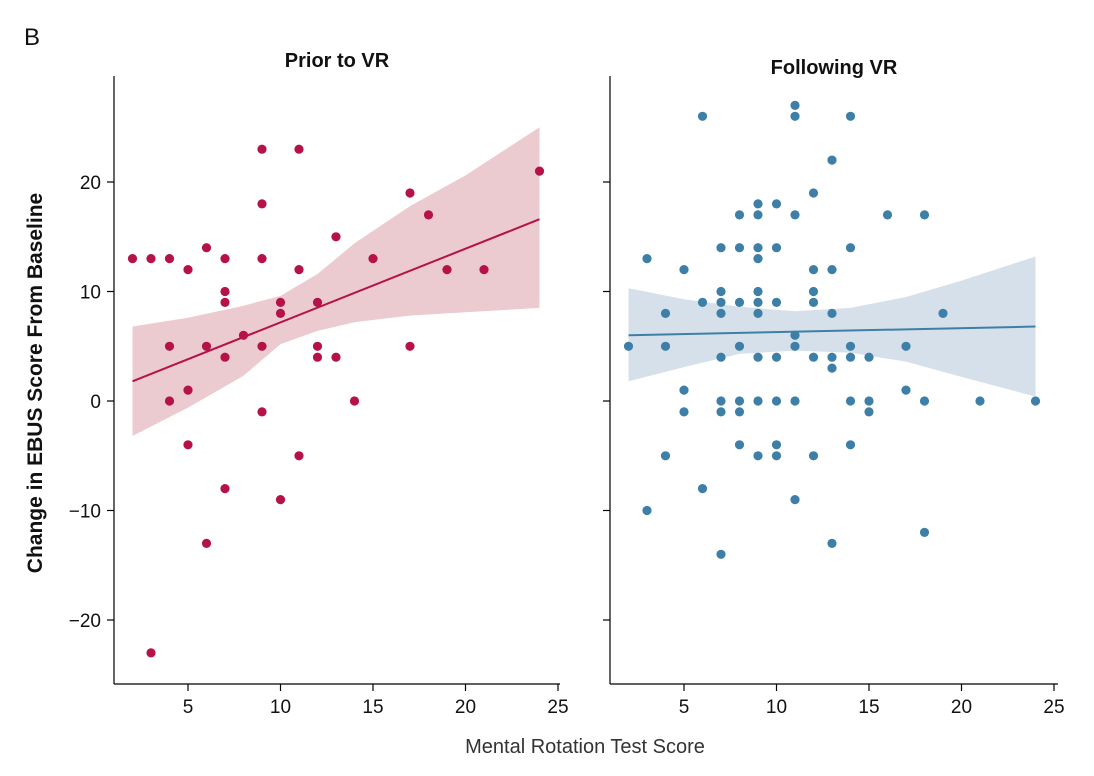 The image size is (1094, 776). What do you see at coordinates (280, 707) in the screenshot?
I see `x-tick-label: 10` at bounding box center [280, 707].